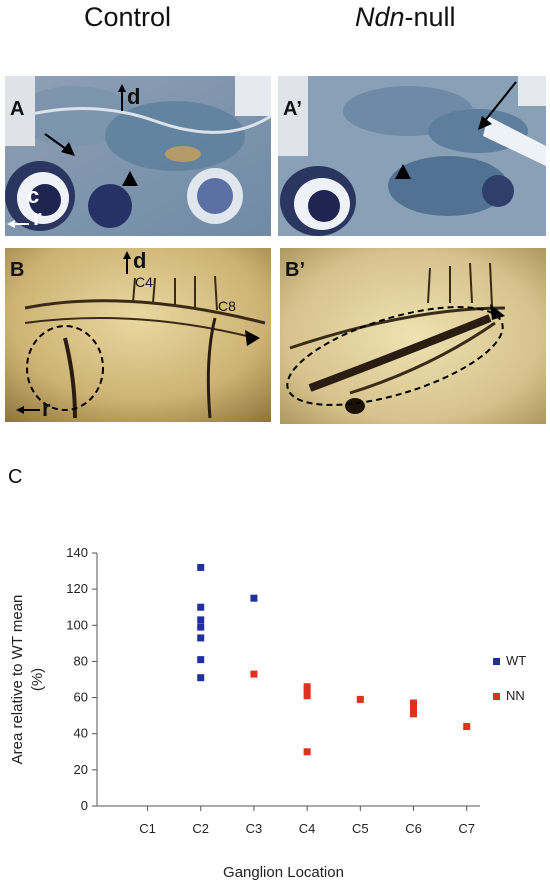 The height and width of the screenshot is (889, 550). I want to click on control-title-text: Control, so click(128, 17).